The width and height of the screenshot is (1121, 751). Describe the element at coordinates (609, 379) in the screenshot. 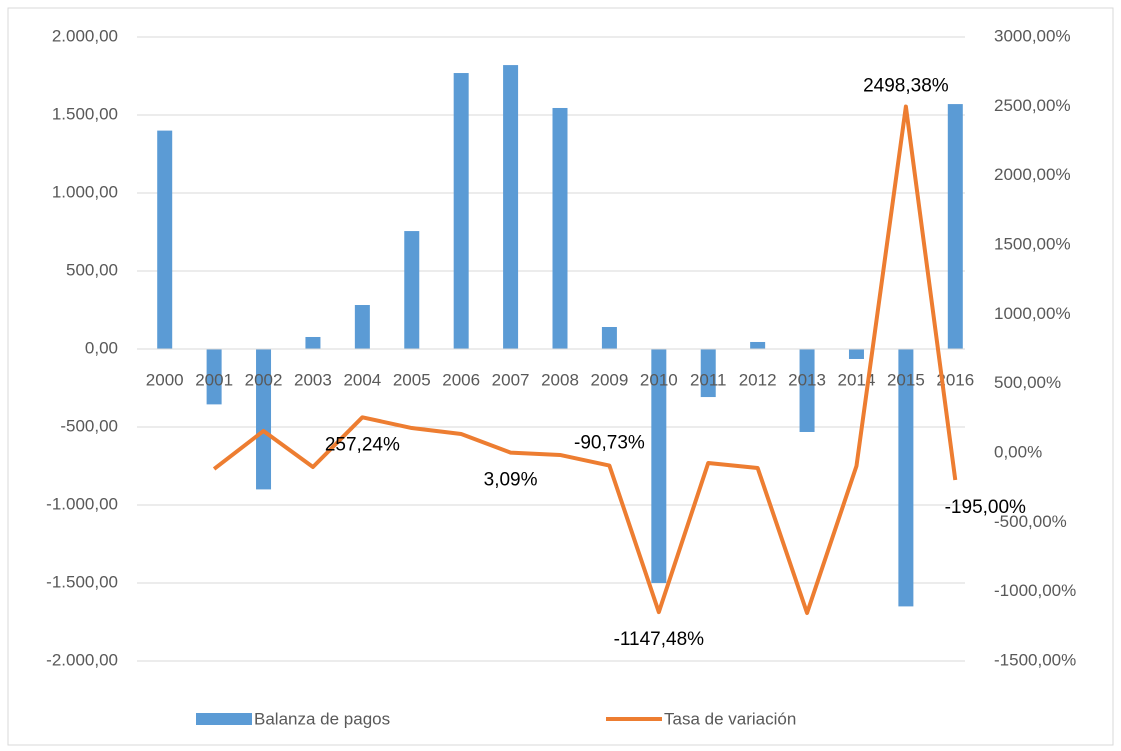

I see `x-tick-label: 2009` at that location.